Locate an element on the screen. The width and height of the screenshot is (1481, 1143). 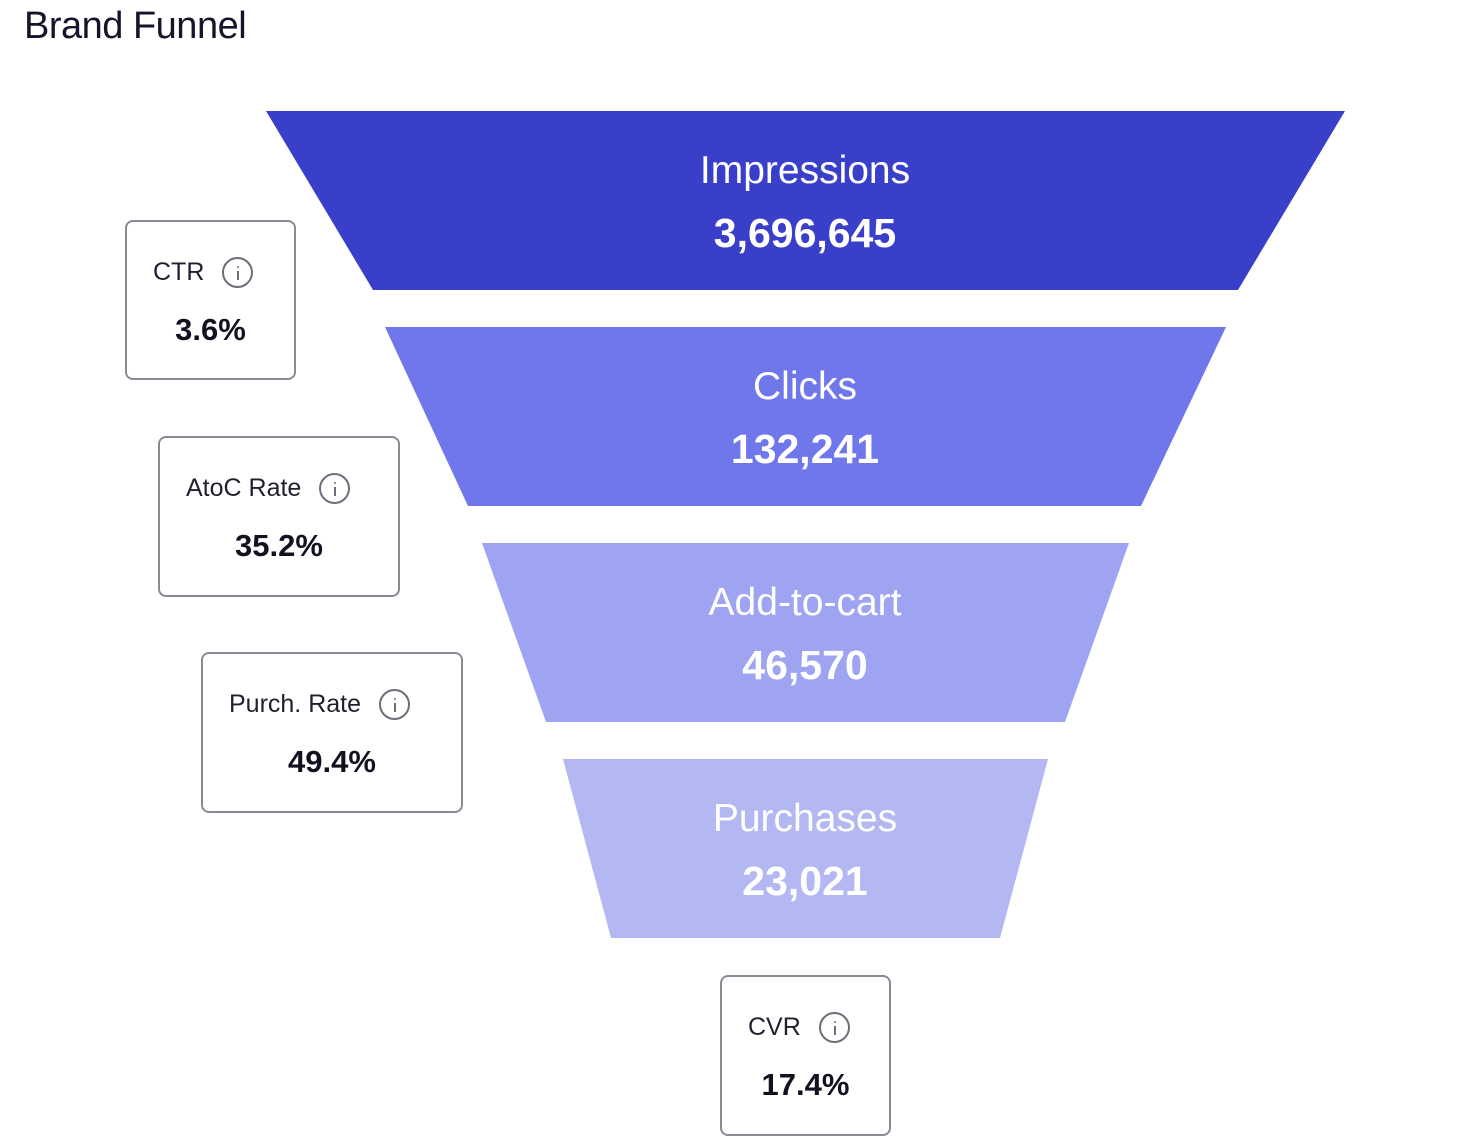
ctr-value: 3.6% is located at coordinates (210, 329).